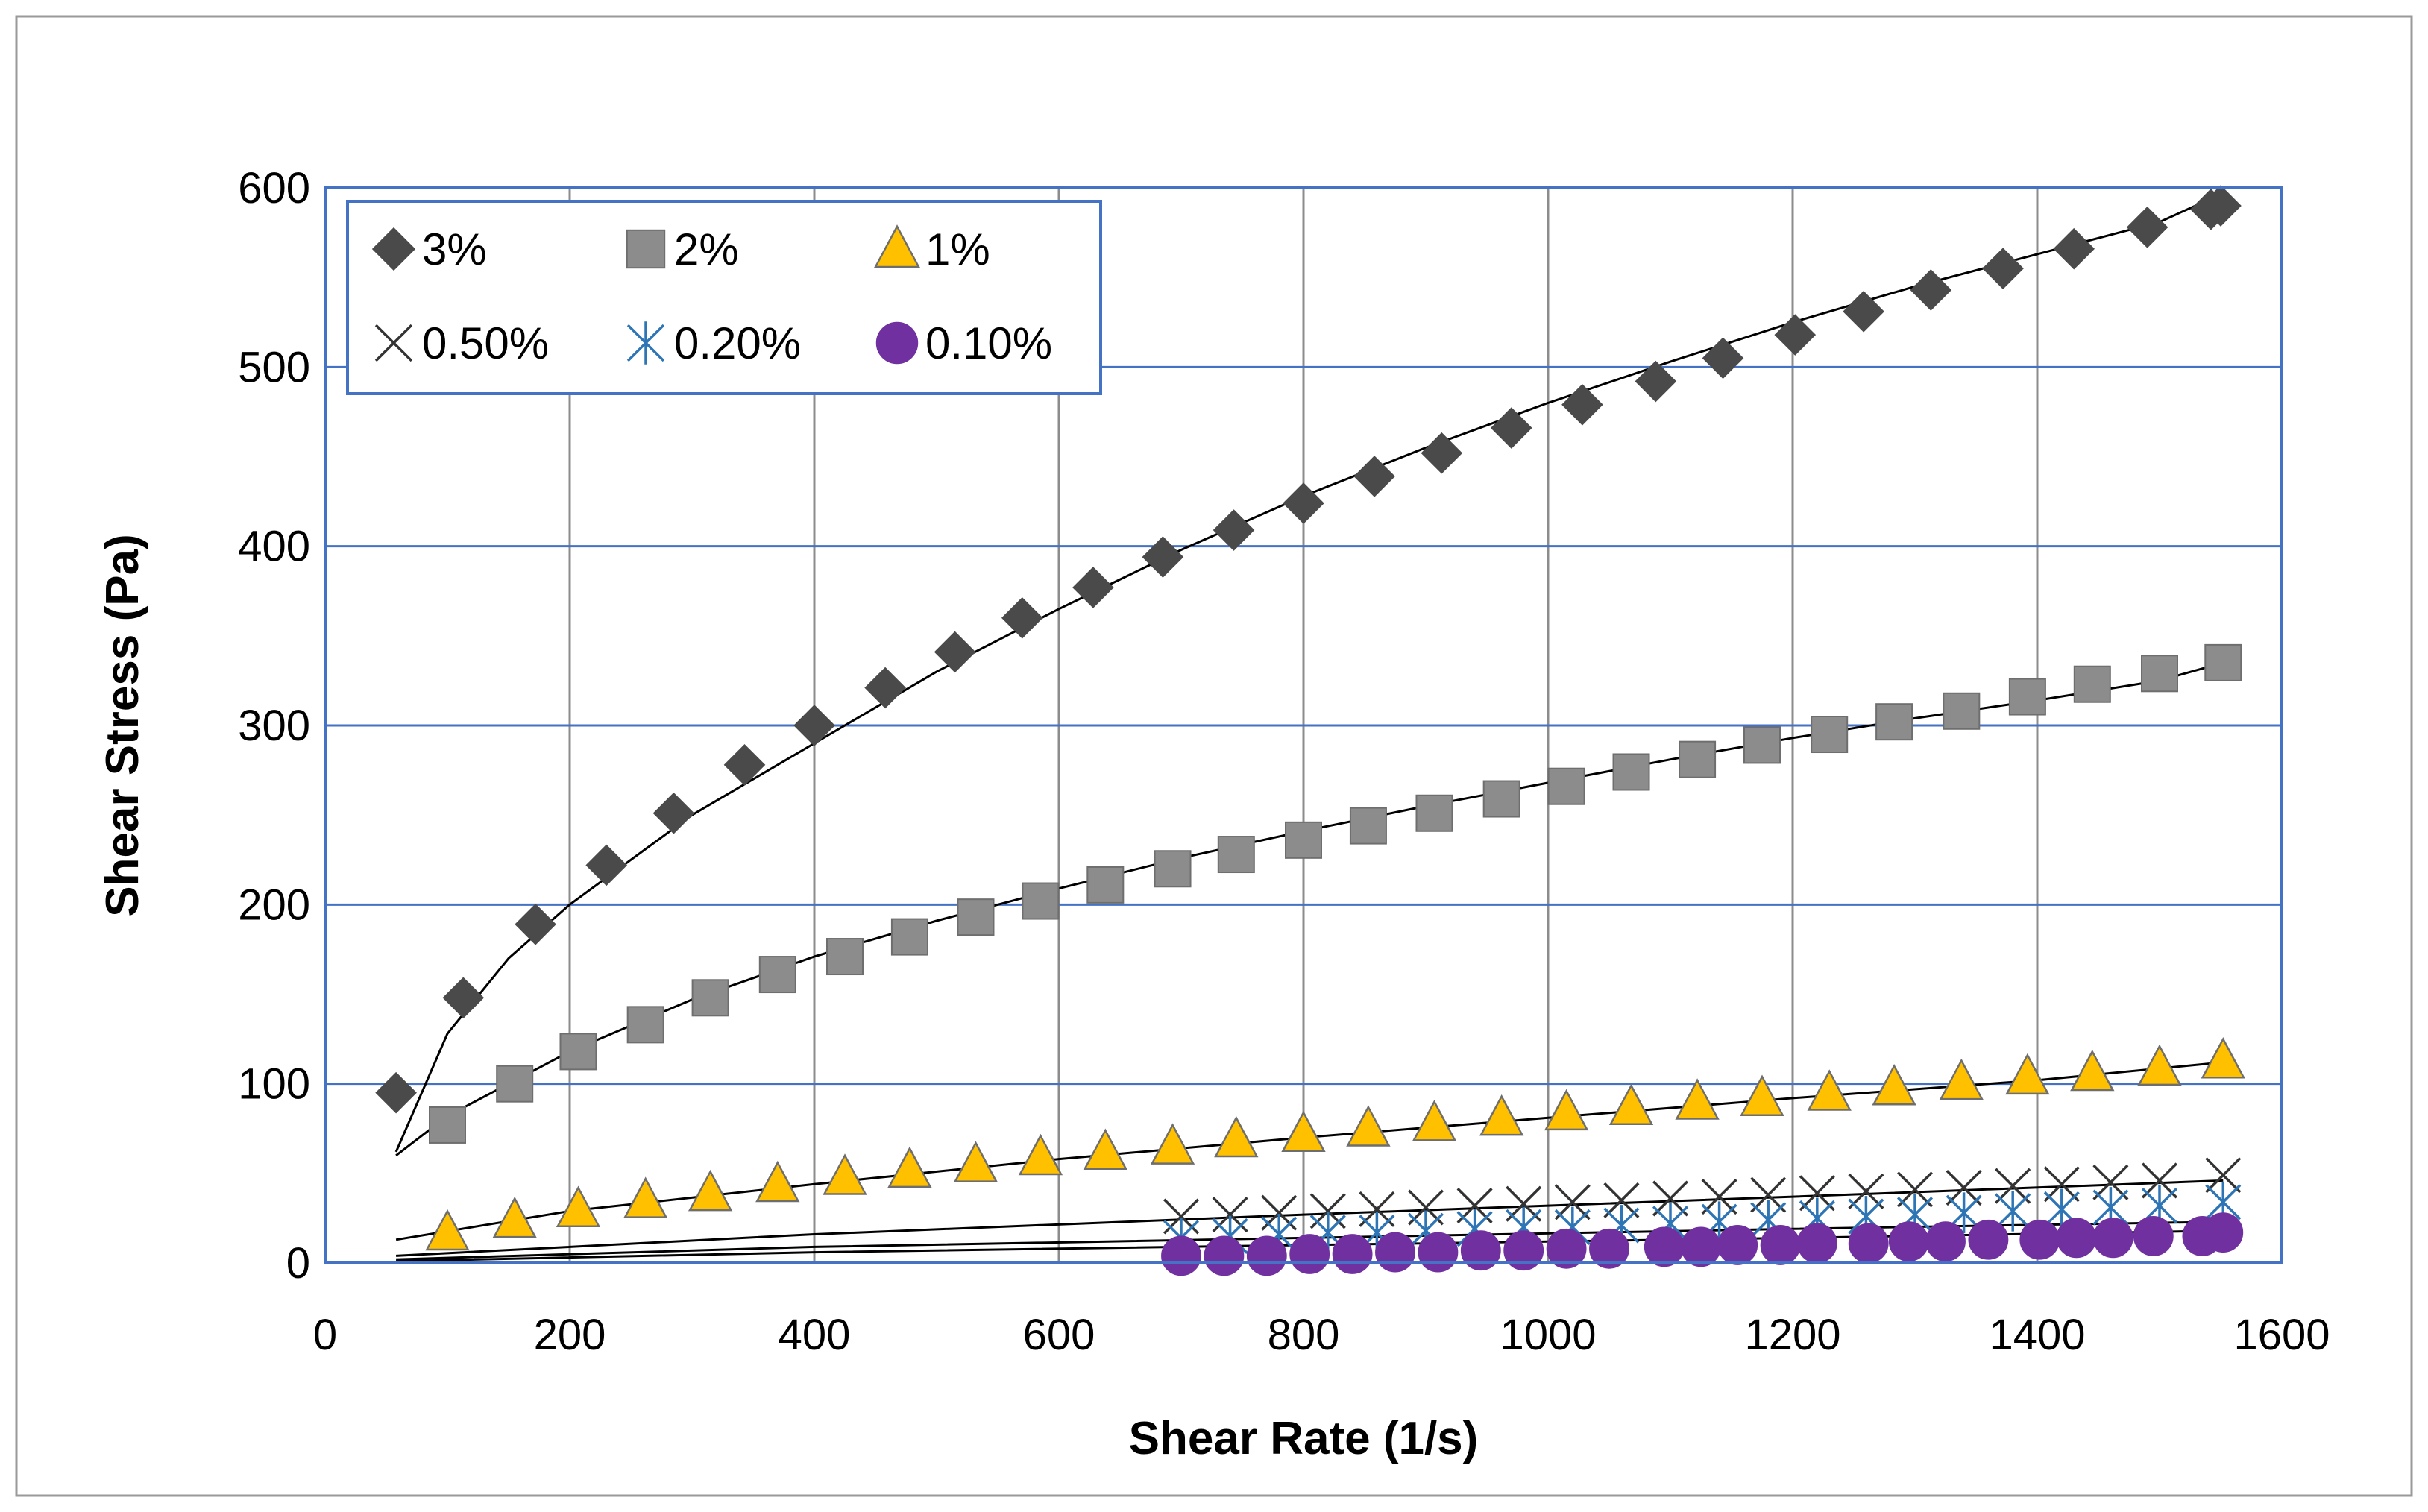 The height and width of the screenshot is (1512, 2428). I want to click on x-tick-label: 0, so click(325, 1335).